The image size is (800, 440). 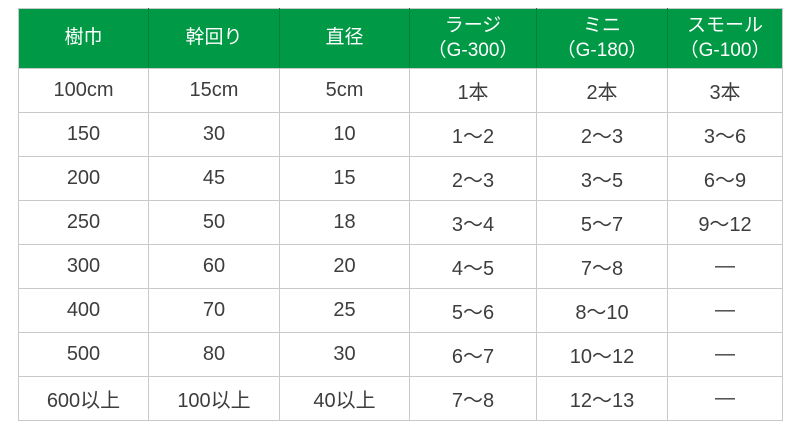 I want to click on header-cell: 直径, so click(x=344, y=38).